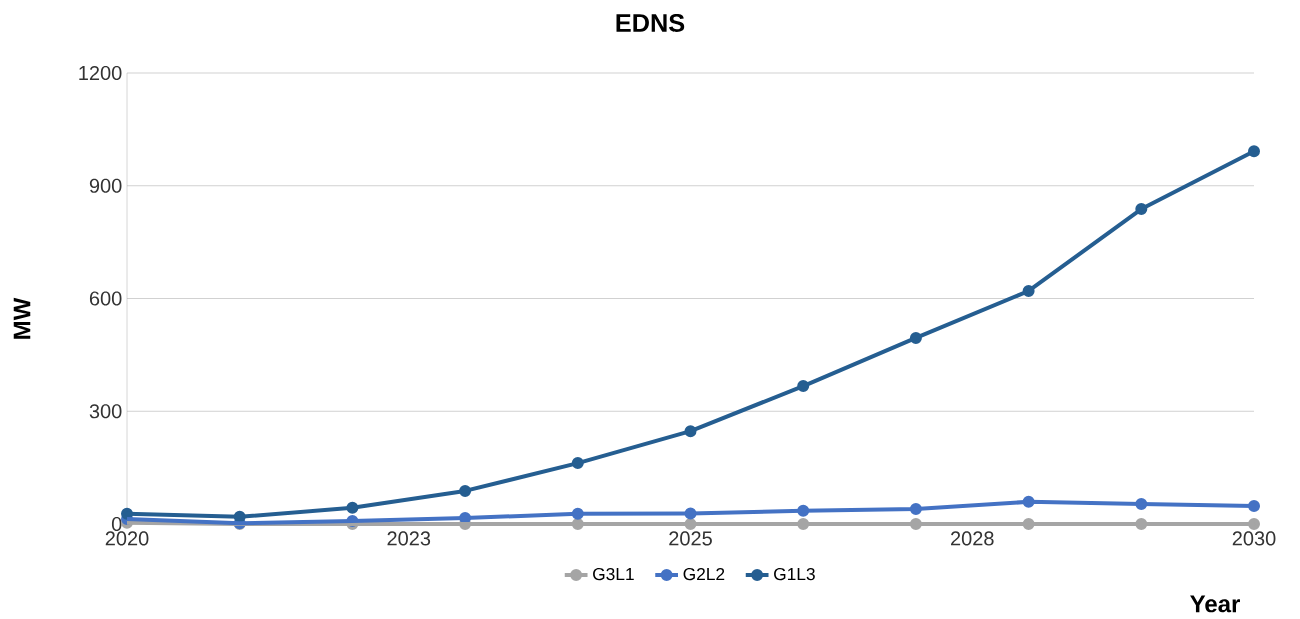 This screenshot has width=1300, height=619. Describe the element at coordinates (794, 574) in the screenshot. I see `legend-label: G1L3` at that location.